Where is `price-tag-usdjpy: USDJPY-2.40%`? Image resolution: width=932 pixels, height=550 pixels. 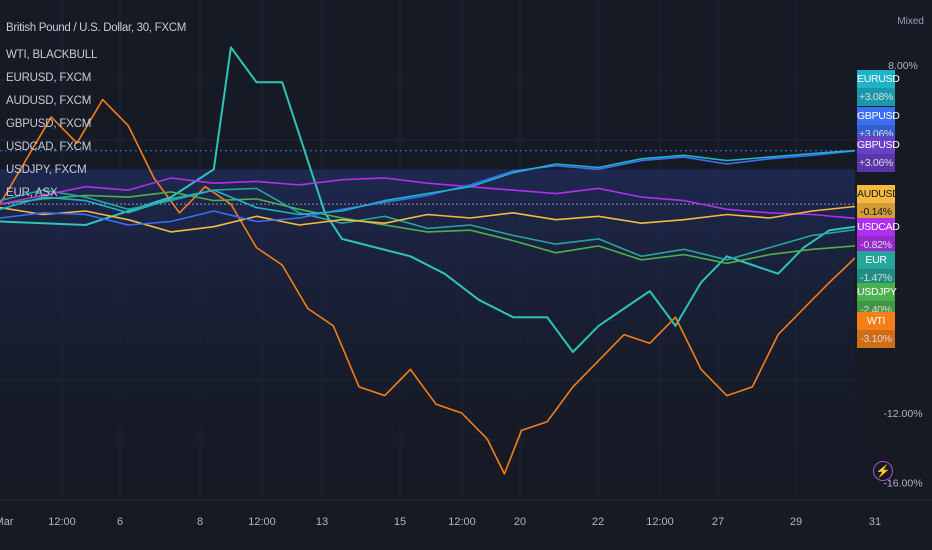
price-tag-usdjpy: USDJPY-2.40% is located at coordinates (894, 301).